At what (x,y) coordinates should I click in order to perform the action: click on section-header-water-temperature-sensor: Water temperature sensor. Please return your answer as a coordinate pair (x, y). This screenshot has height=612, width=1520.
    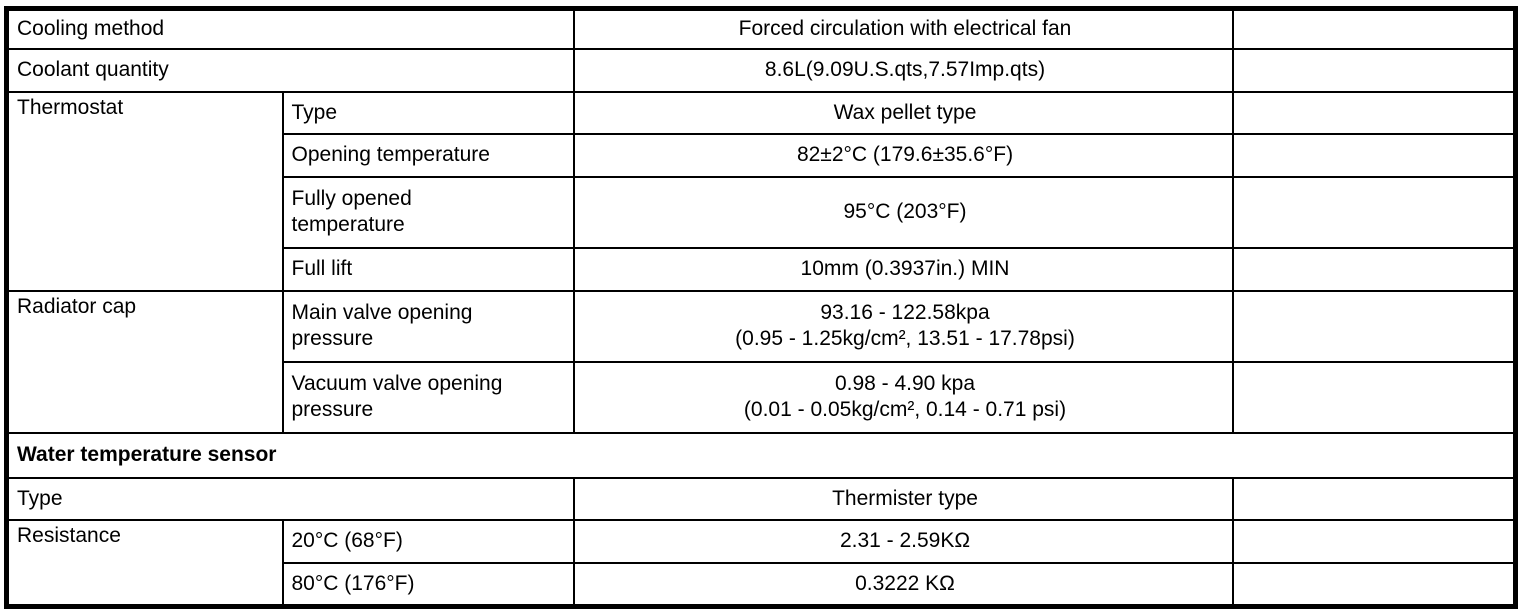
    Looking at the image, I should click on (761, 455).